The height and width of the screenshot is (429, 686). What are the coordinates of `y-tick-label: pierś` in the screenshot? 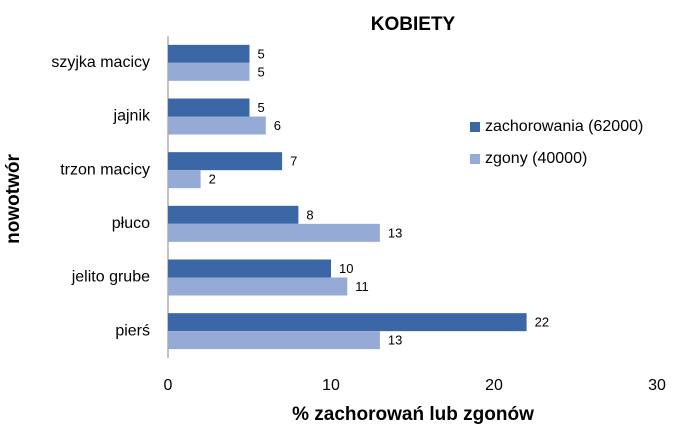 It's located at (132, 330).